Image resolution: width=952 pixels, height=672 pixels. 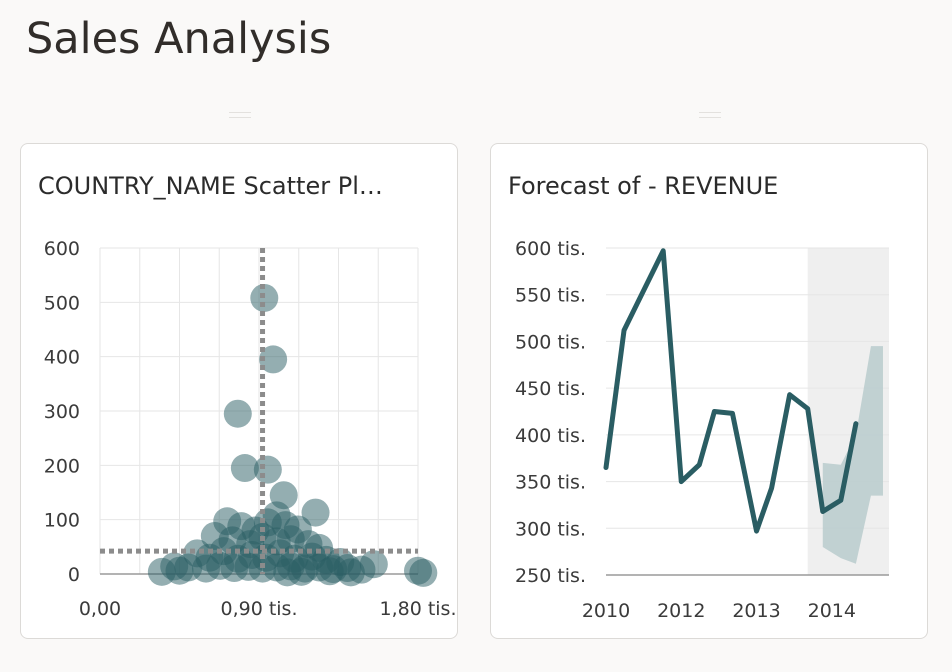 I want to click on y-tick-label: 0, so click(x=74, y=575).